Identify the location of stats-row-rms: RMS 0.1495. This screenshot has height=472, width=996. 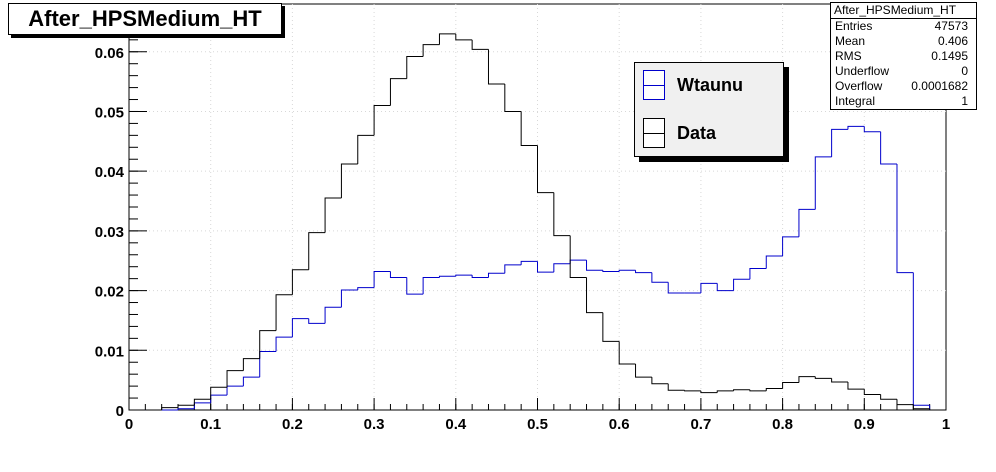
(903, 56).